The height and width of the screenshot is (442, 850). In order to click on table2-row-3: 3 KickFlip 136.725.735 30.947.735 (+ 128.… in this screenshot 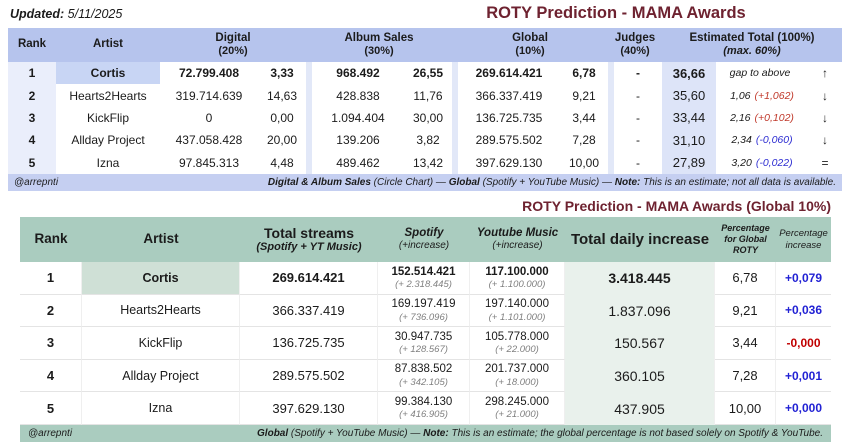, I will do `click(425, 343)`.